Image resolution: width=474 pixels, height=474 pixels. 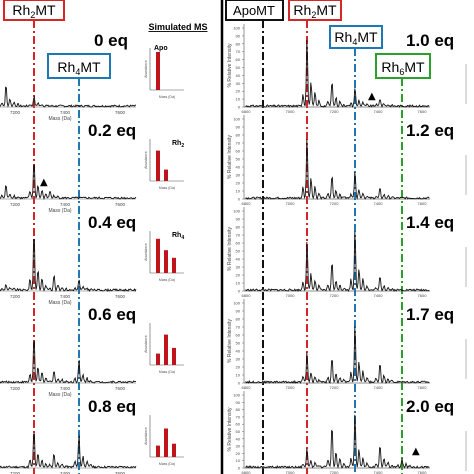 I want to click on apomt-label: ApoMT, so click(x=254, y=10).